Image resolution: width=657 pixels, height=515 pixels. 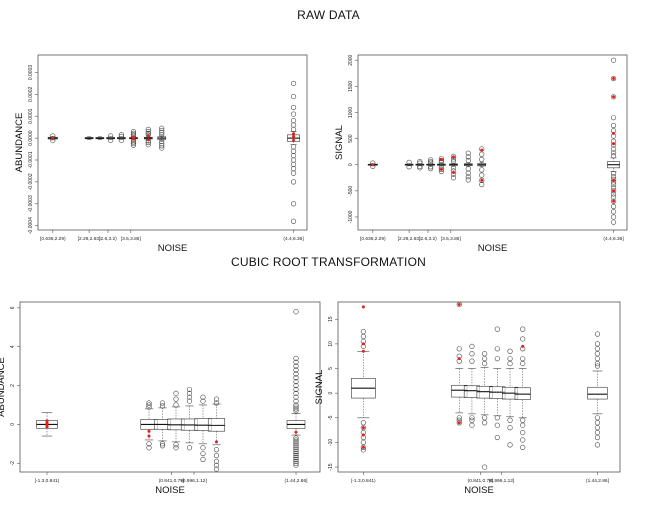 What do you see at coordinates (13, 424) in the screenshot?
I see `y-tick-label: 0` at bounding box center [13, 424].